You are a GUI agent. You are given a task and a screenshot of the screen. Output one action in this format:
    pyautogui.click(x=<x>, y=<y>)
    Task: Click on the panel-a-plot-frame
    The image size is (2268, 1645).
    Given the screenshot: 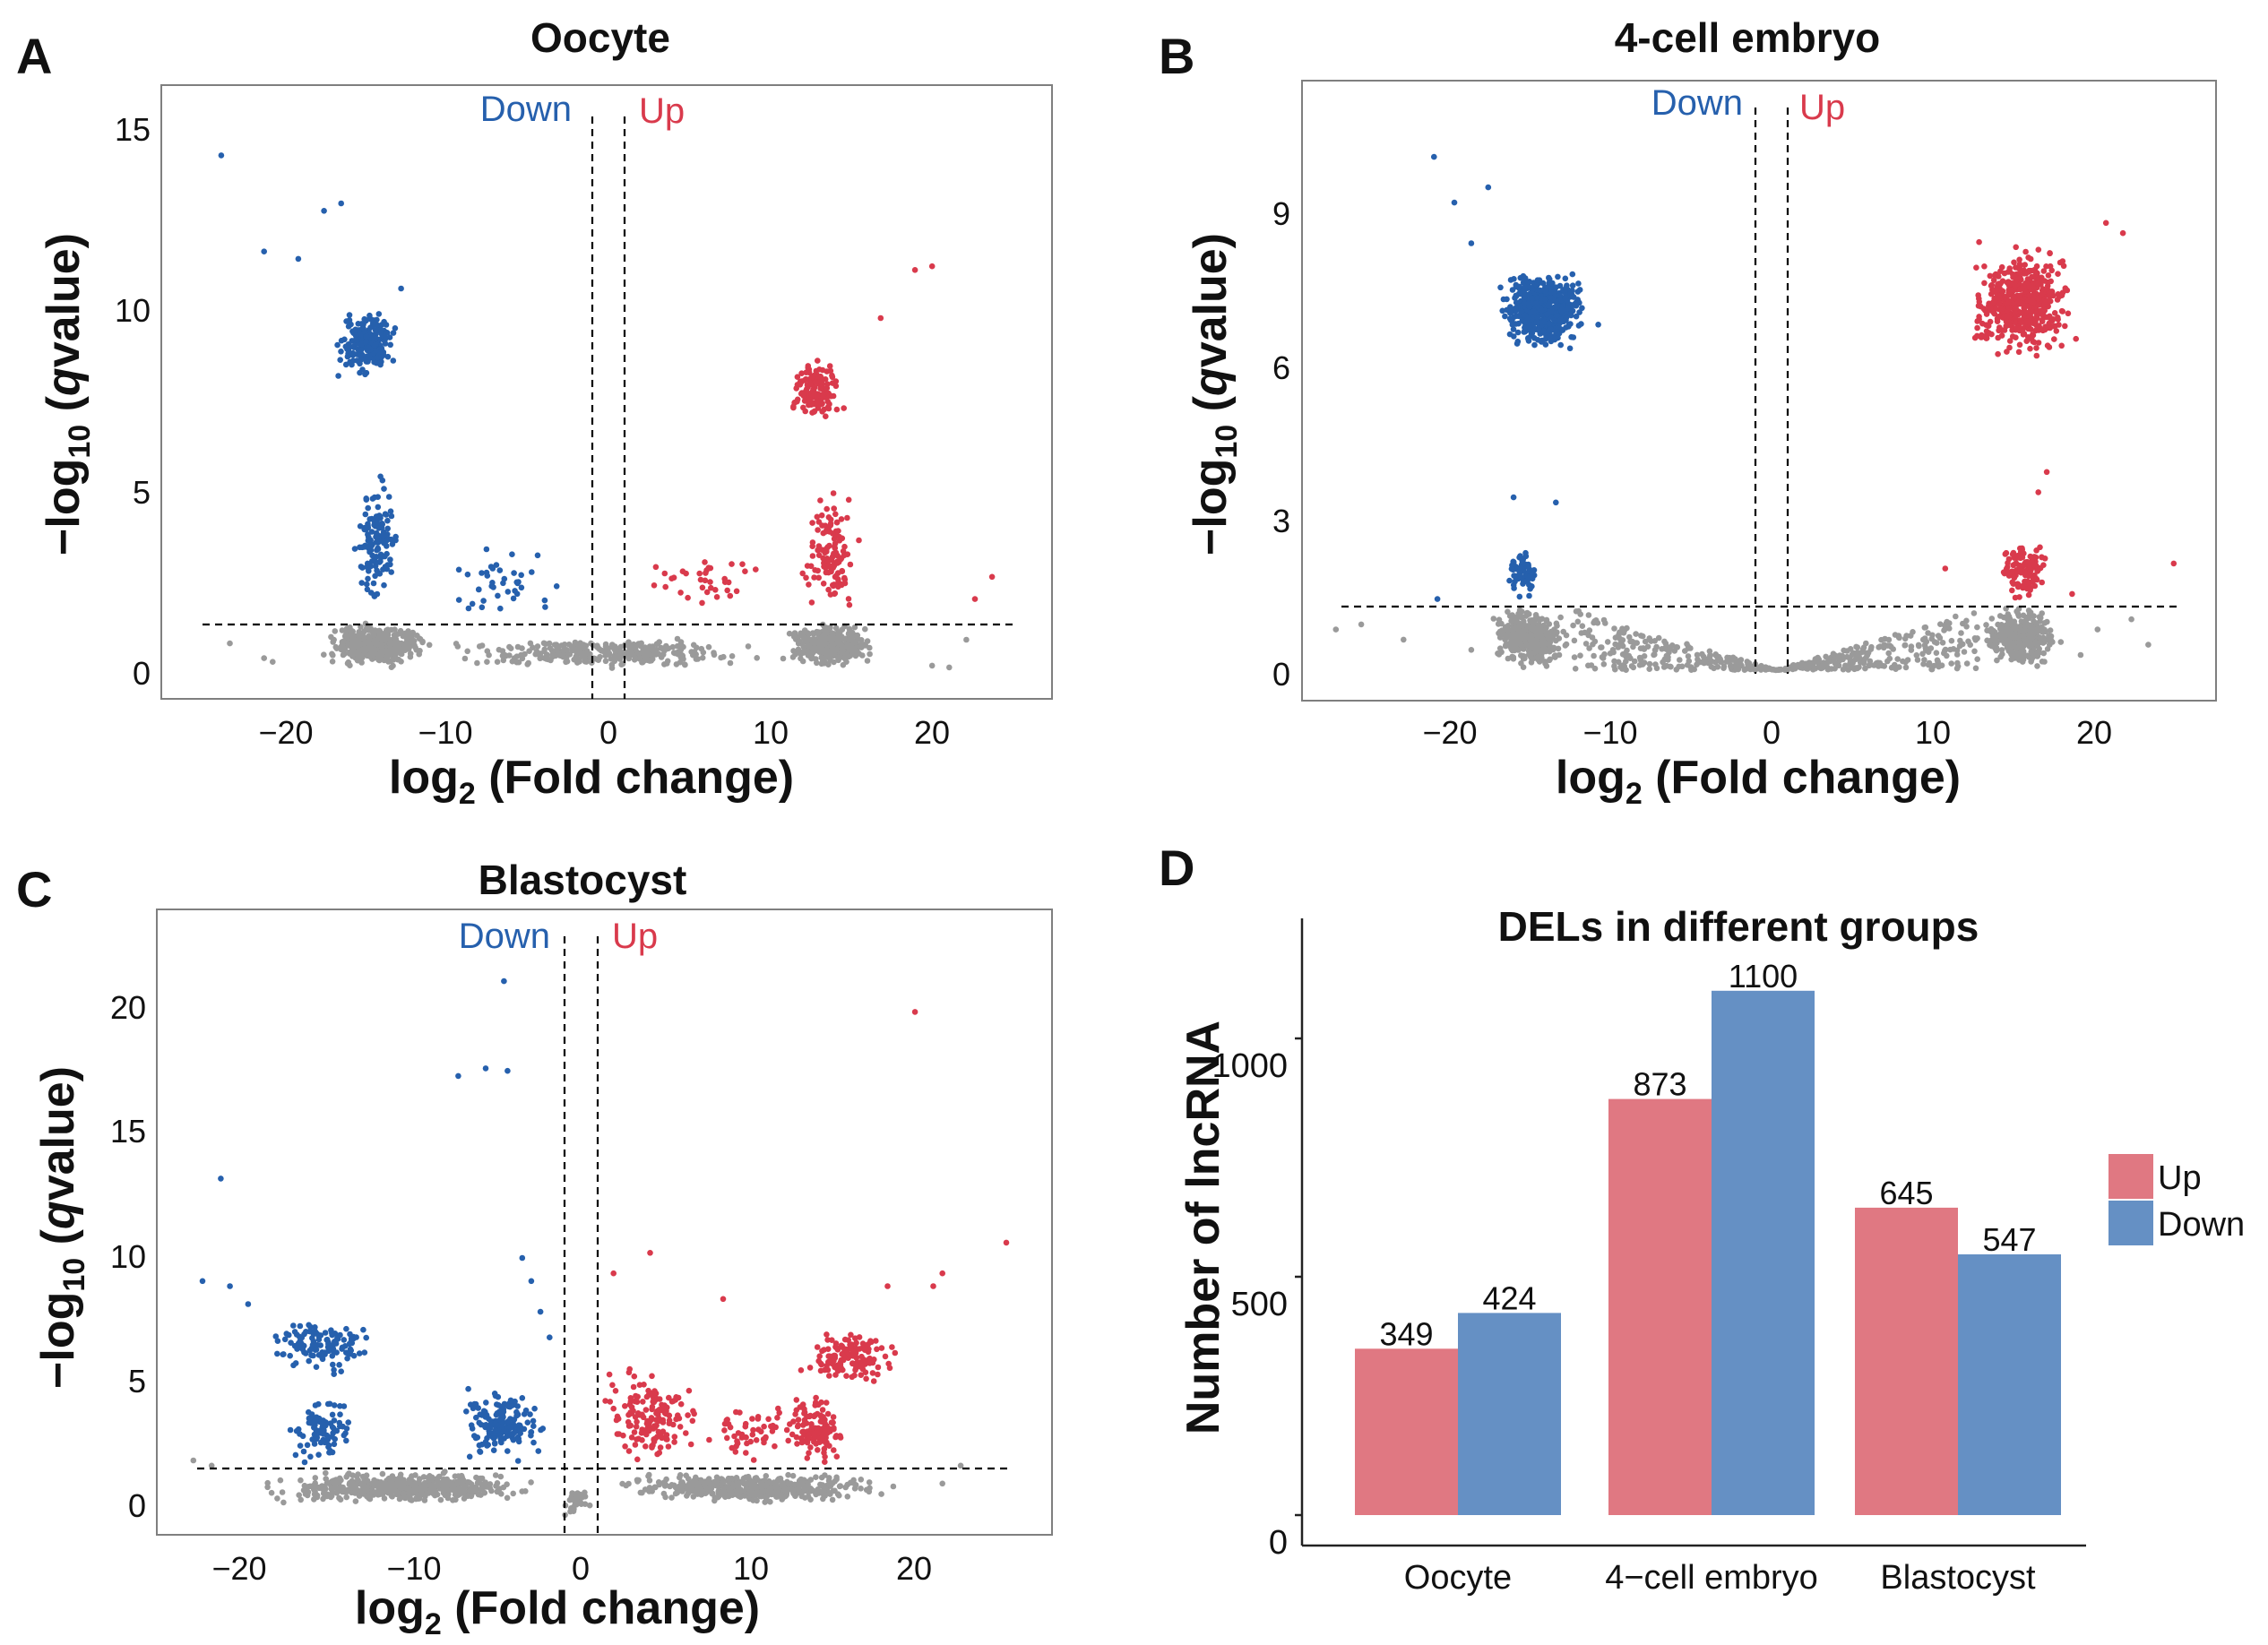 What is the action you would take?
    pyautogui.click(x=606, y=392)
    